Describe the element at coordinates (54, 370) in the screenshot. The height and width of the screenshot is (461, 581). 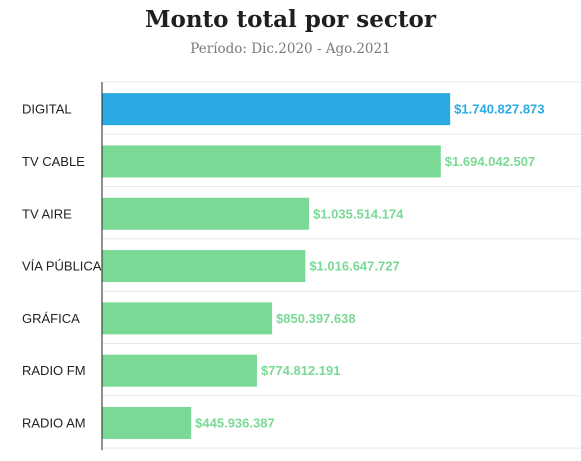
I see `category-label: RADIO FM` at that location.